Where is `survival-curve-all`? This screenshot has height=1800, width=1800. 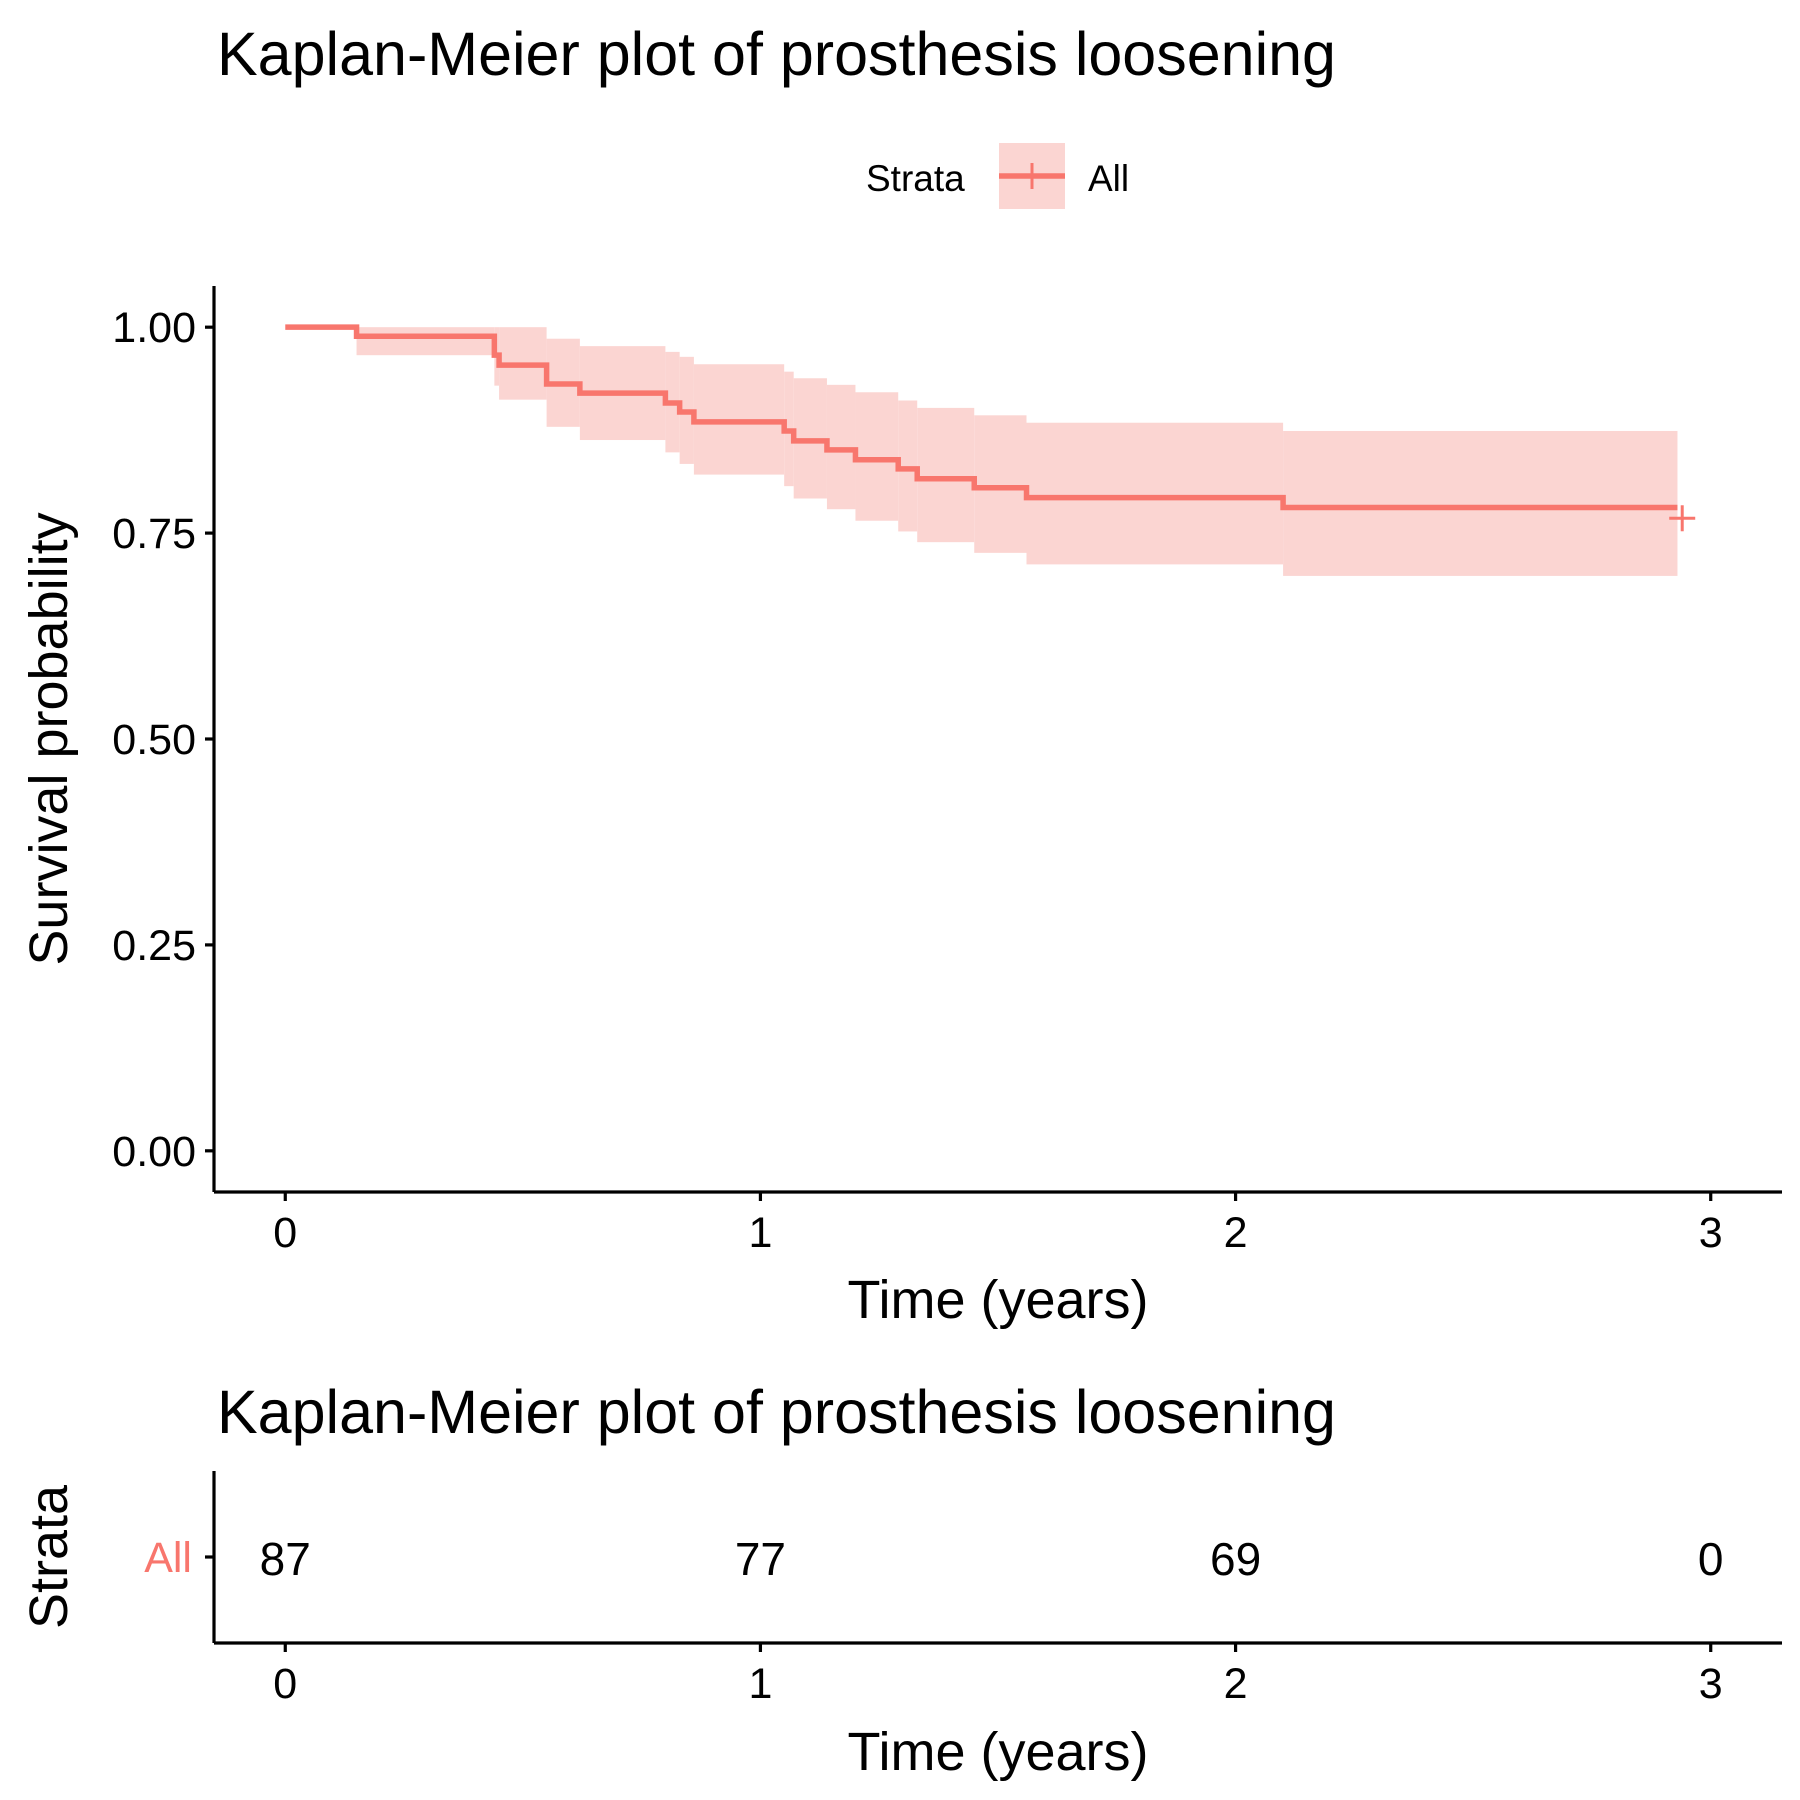 survival-curve-all is located at coordinates (981, 417).